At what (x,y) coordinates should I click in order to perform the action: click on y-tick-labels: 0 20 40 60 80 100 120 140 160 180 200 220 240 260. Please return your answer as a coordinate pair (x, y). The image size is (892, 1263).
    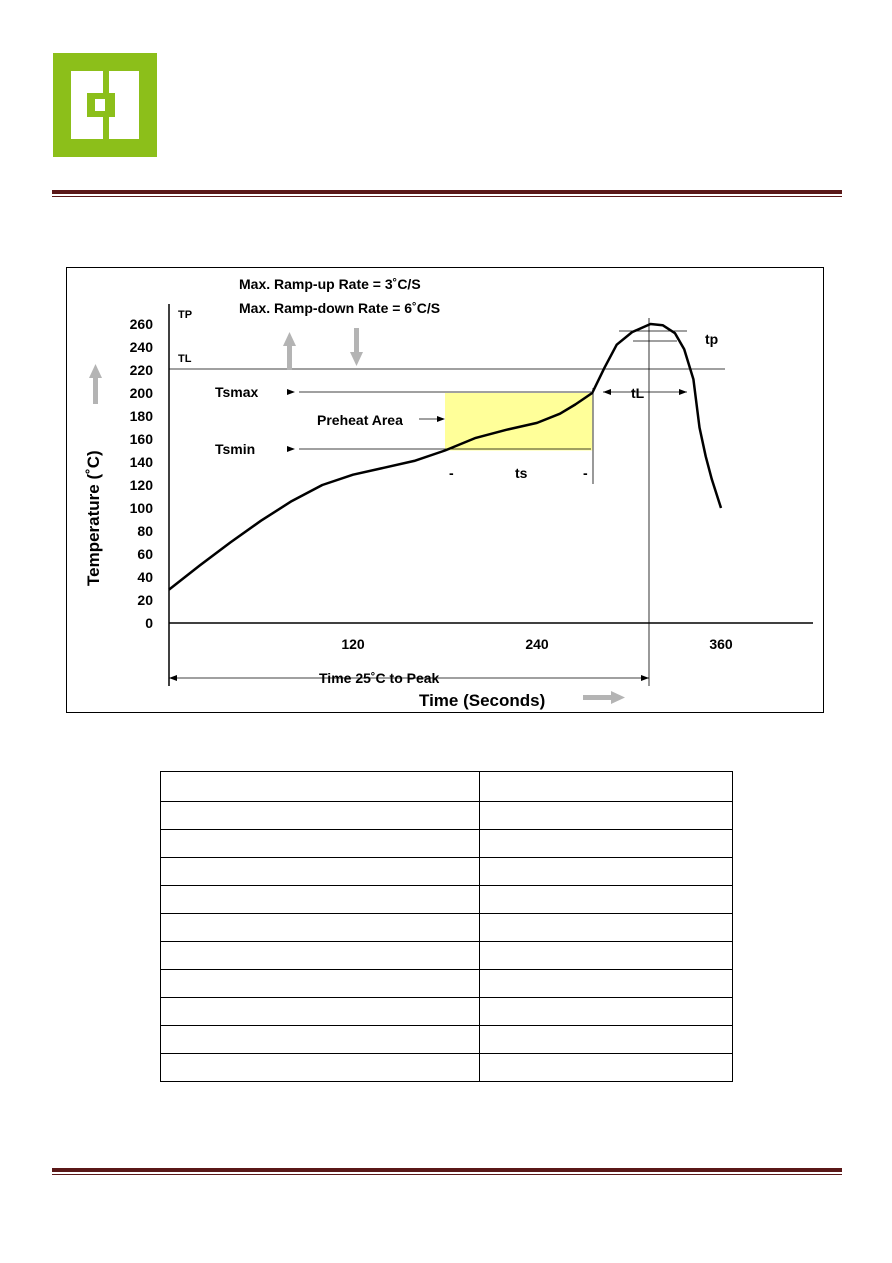
    Looking at the image, I should click on (142, 473).